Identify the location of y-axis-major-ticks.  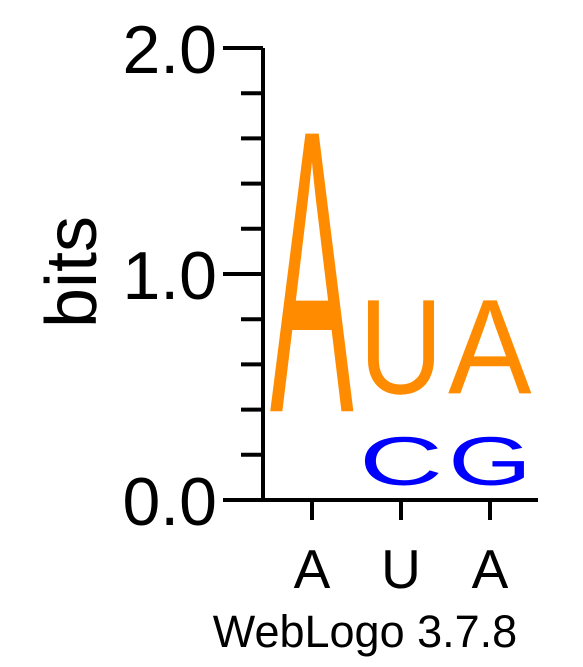
(243, 274).